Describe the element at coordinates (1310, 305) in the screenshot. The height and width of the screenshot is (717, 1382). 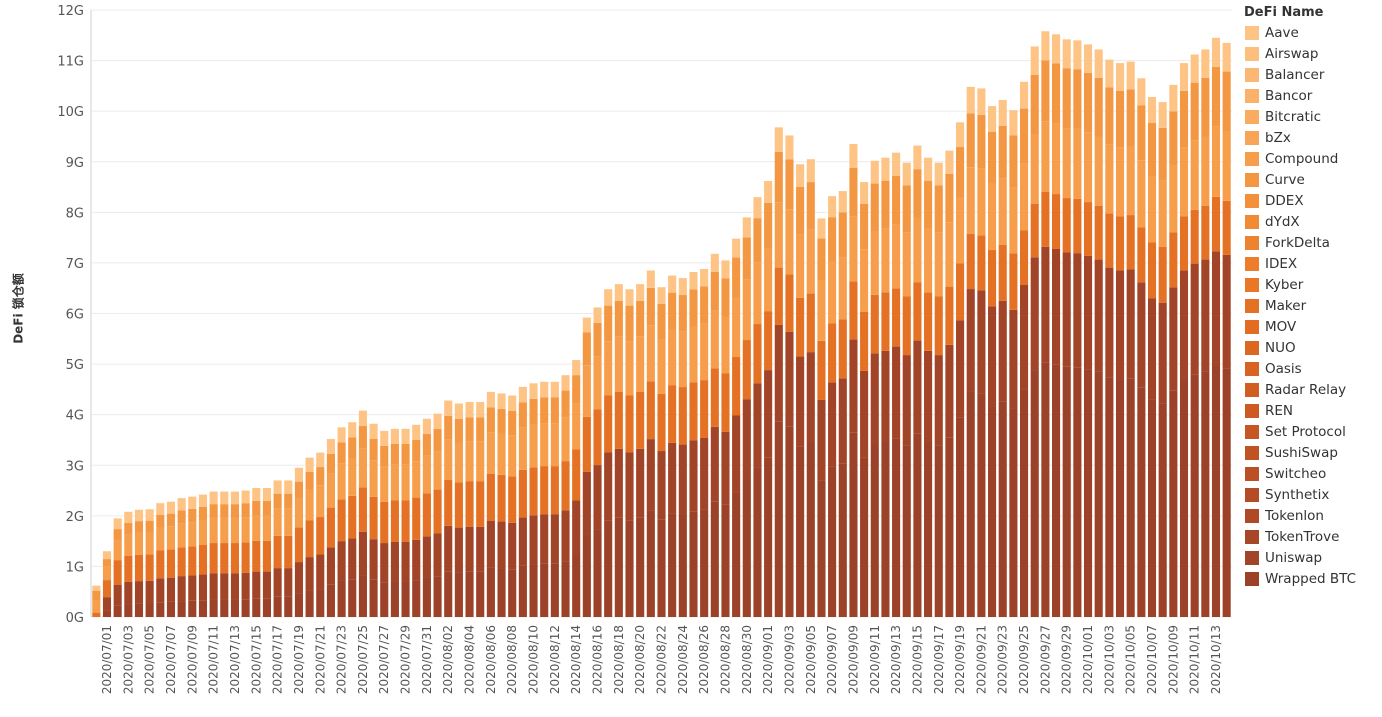
I see `legend-item: Maker` at that location.